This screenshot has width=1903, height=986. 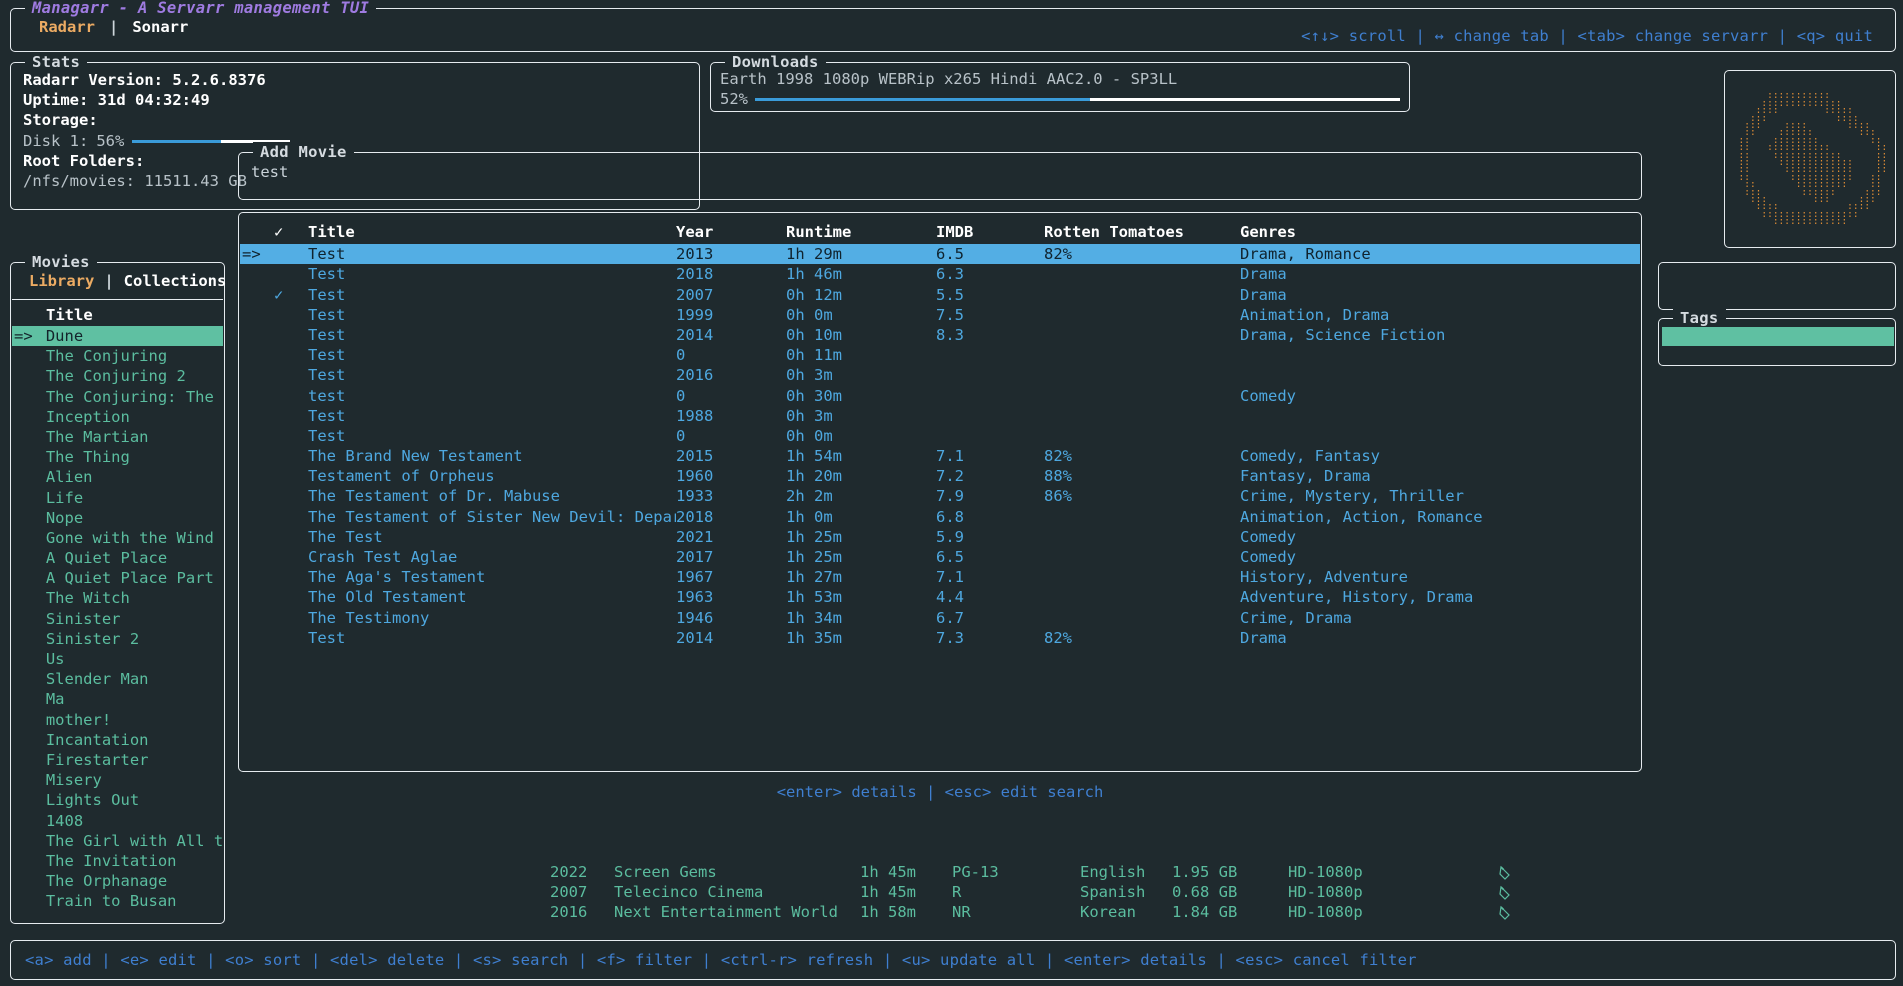 I want to click on row-genres: Adventure, History, Drama, so click(x=1357, y=597).